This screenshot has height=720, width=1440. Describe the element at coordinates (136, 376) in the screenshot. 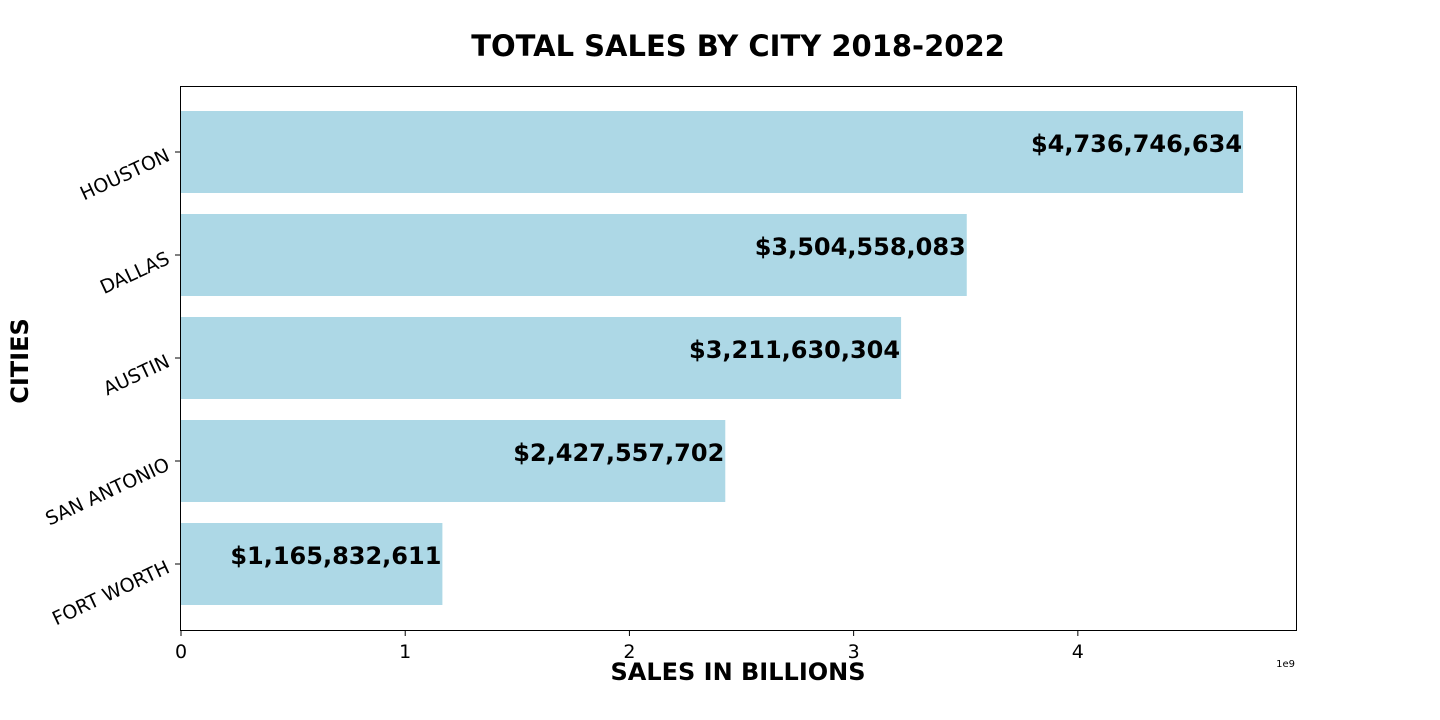

I see `y-tick-label: AUSTIN` at that location.